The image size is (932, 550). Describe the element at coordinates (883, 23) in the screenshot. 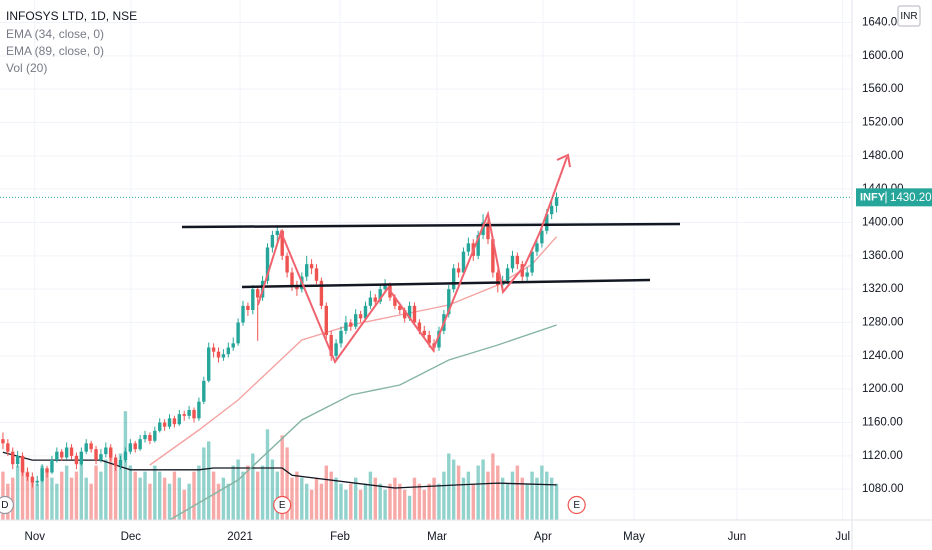

I see `y-tick-label: 1640.00` at that location.